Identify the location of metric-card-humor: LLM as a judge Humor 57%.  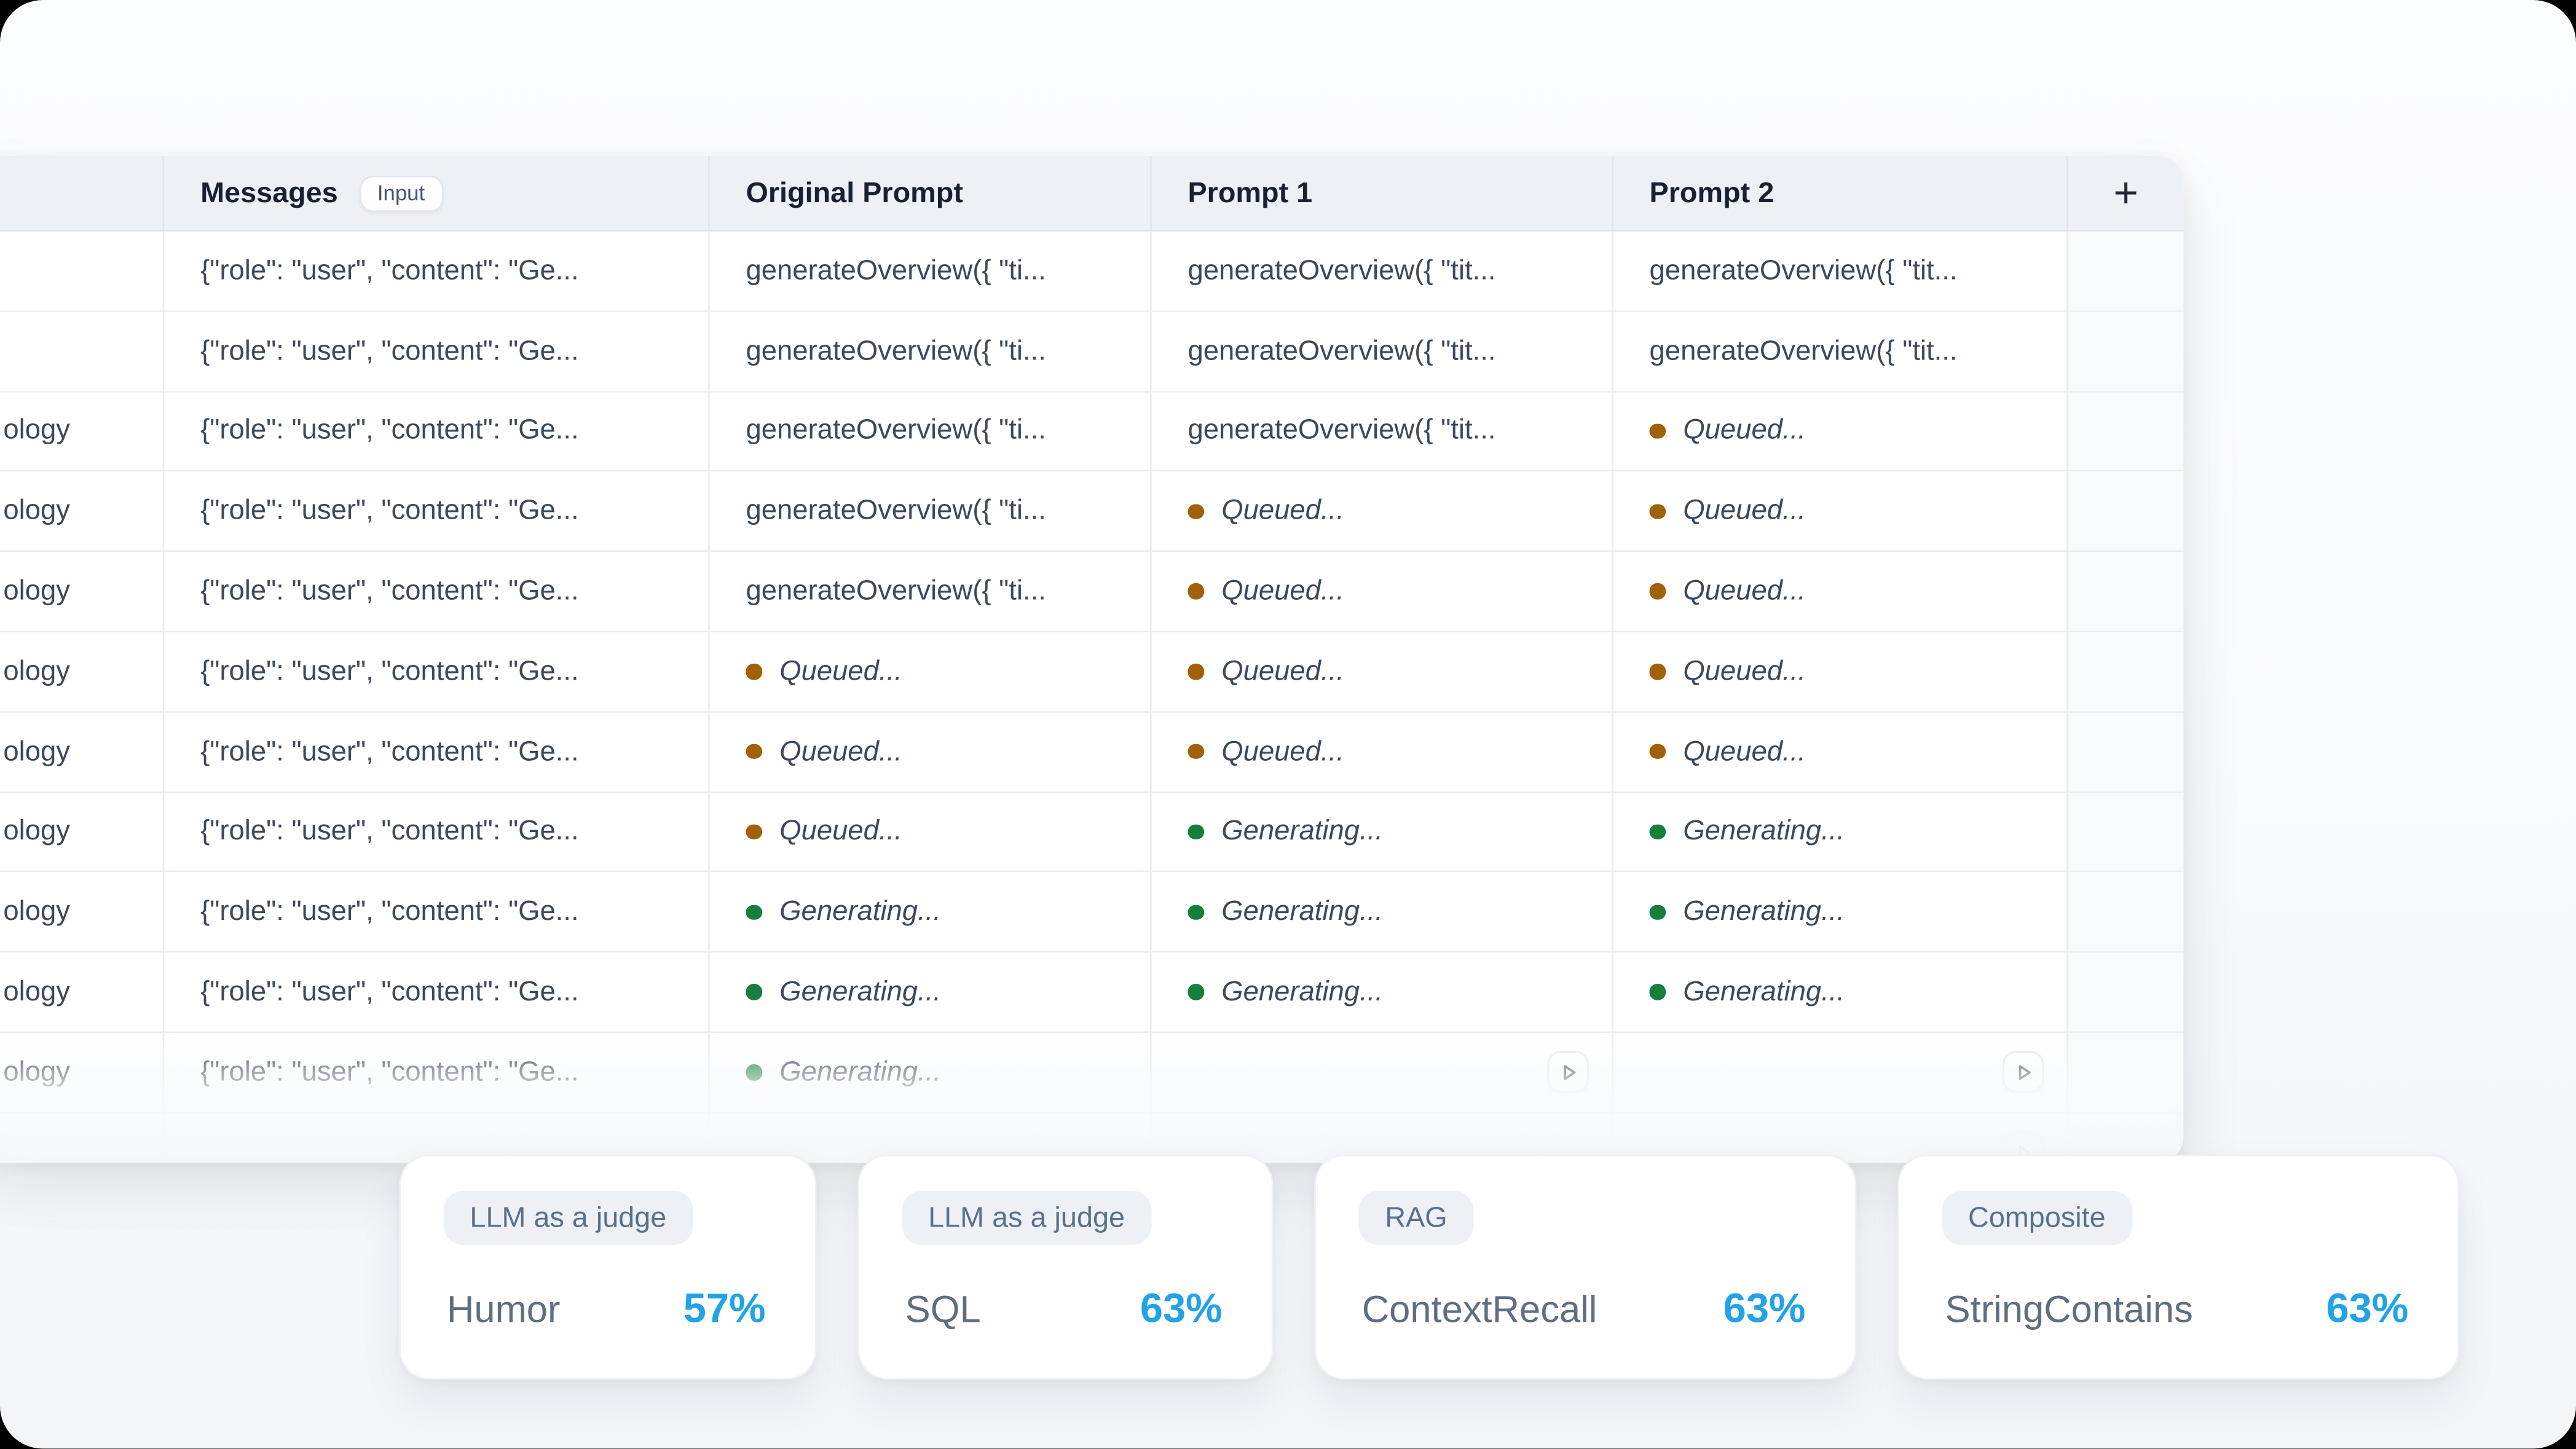
(608, 1267).